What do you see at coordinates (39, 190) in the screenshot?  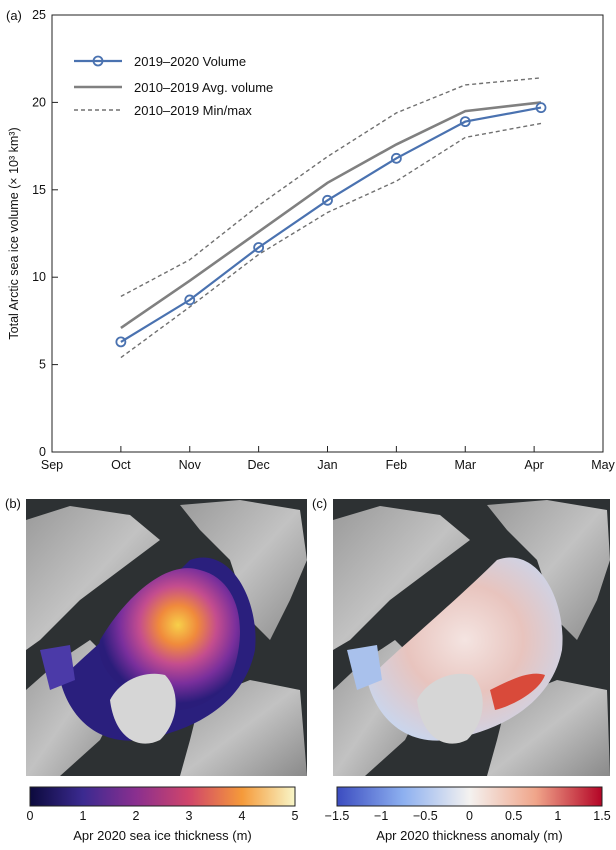 I see `y-tick-label: 15` at bounding box center [39, 190].